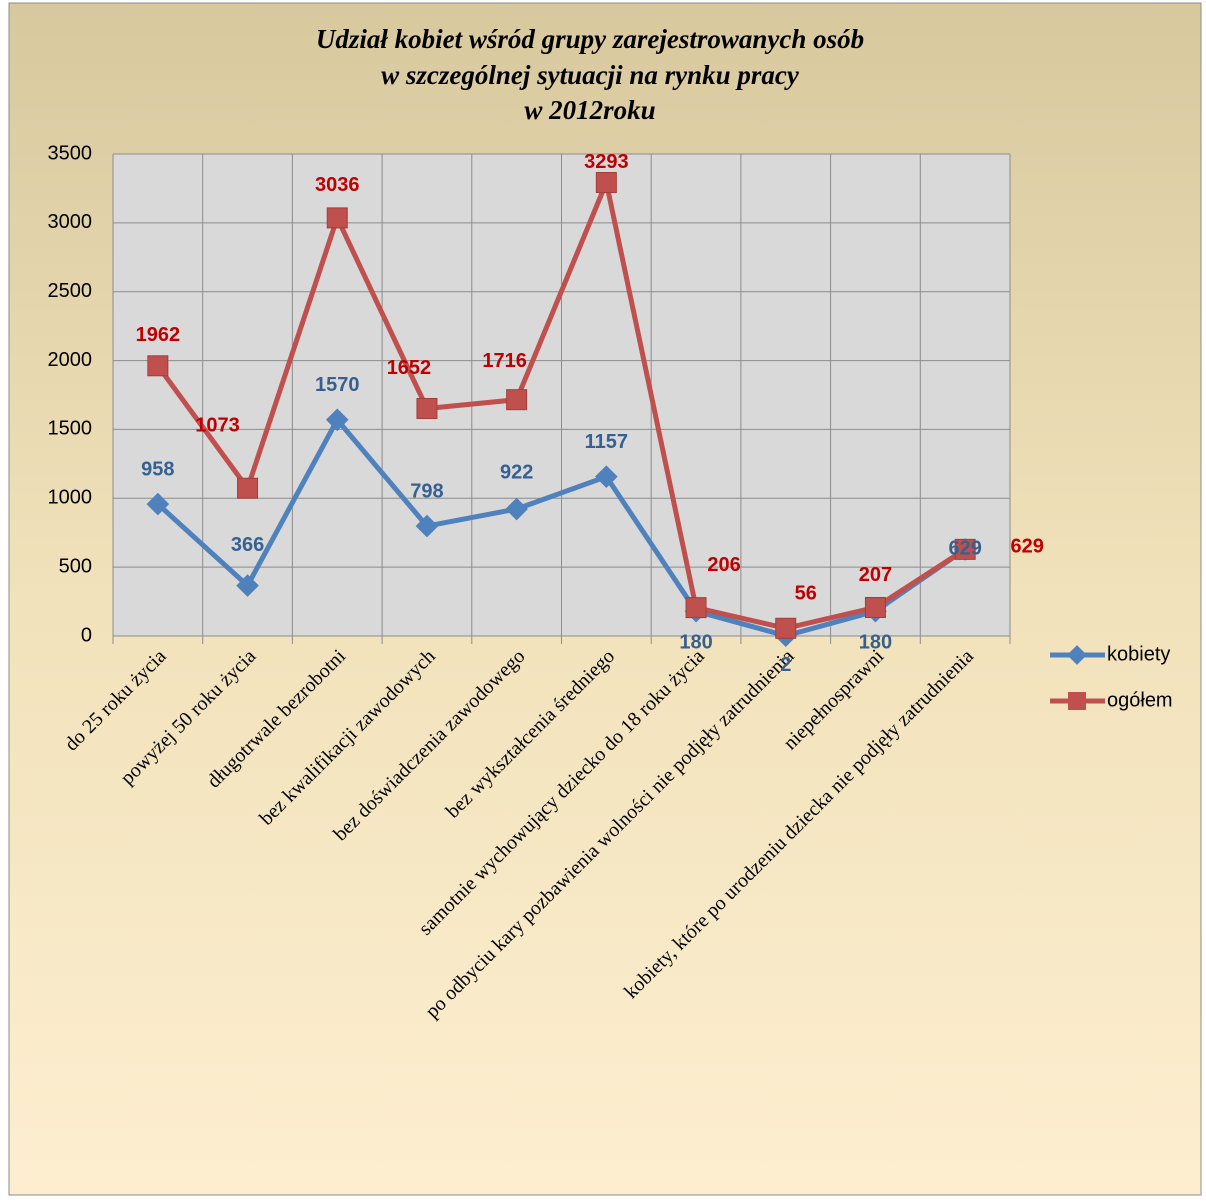  Describe the element at coordinates (70, 291) in the screenshot. I see `y-tick-label: 2500` at that location.